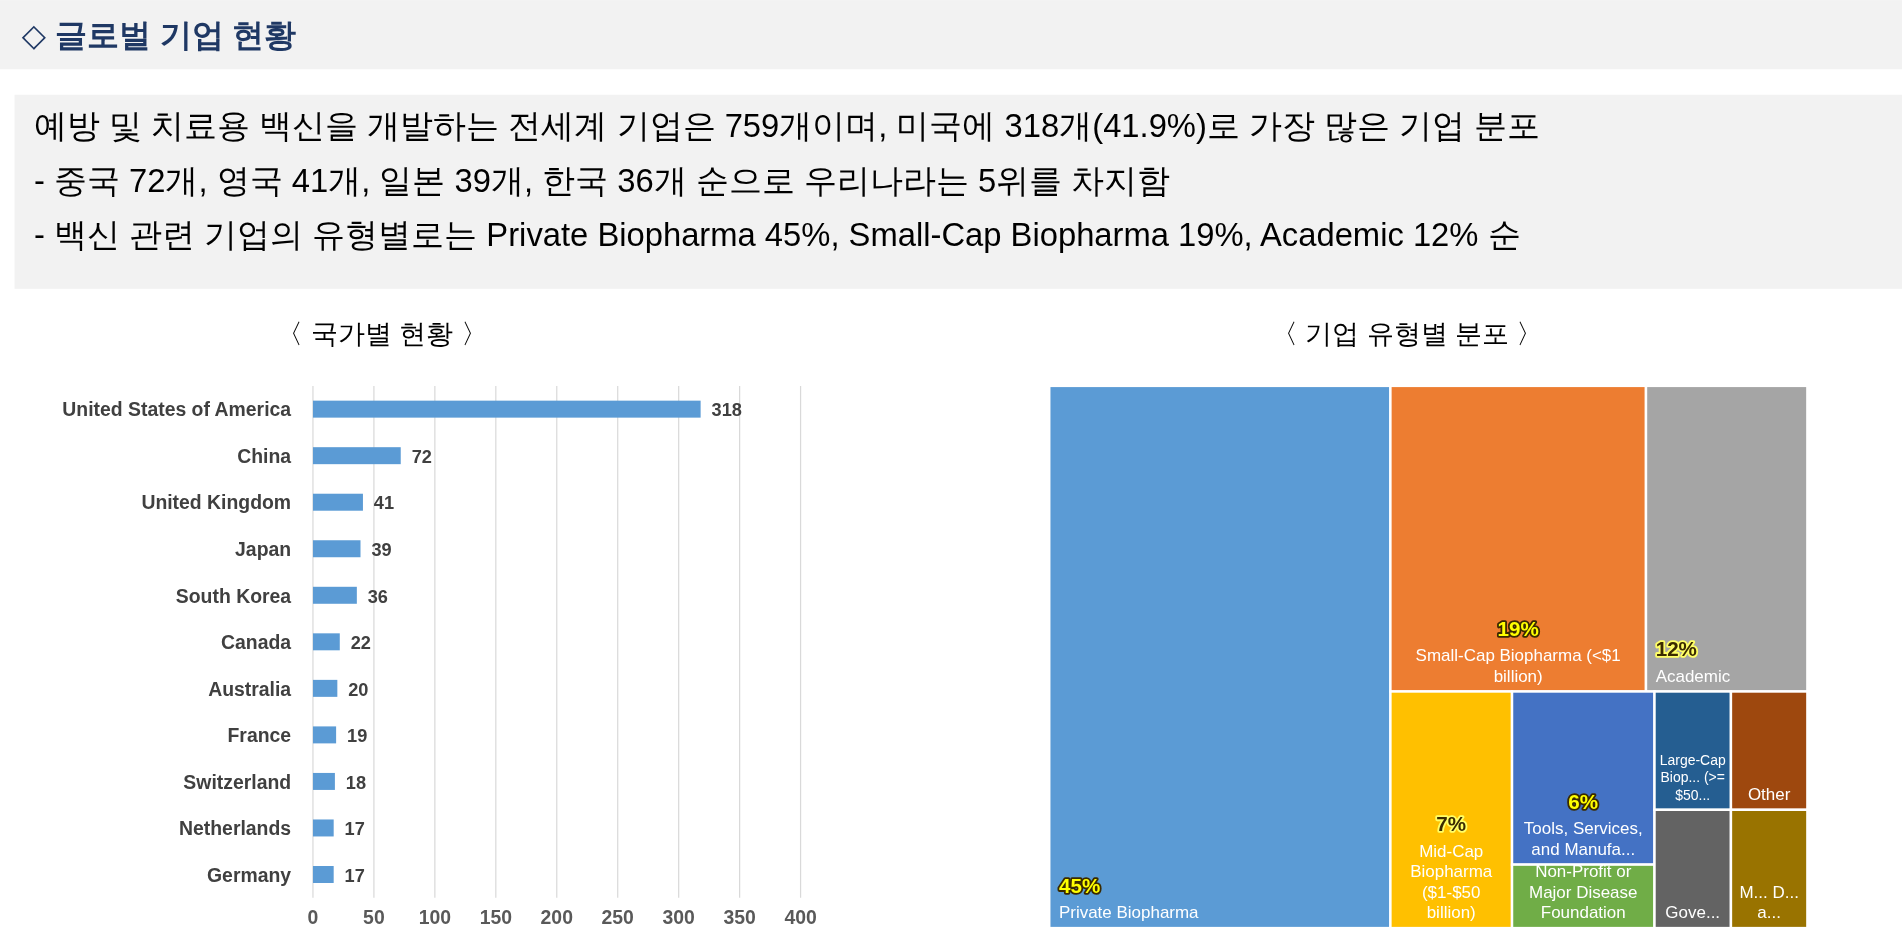 The height and width of the screenshot is (944, 1902). Describe the element at coordinates (495, 917) in the screenshot. I see `x-tick-label: 150` at that location.